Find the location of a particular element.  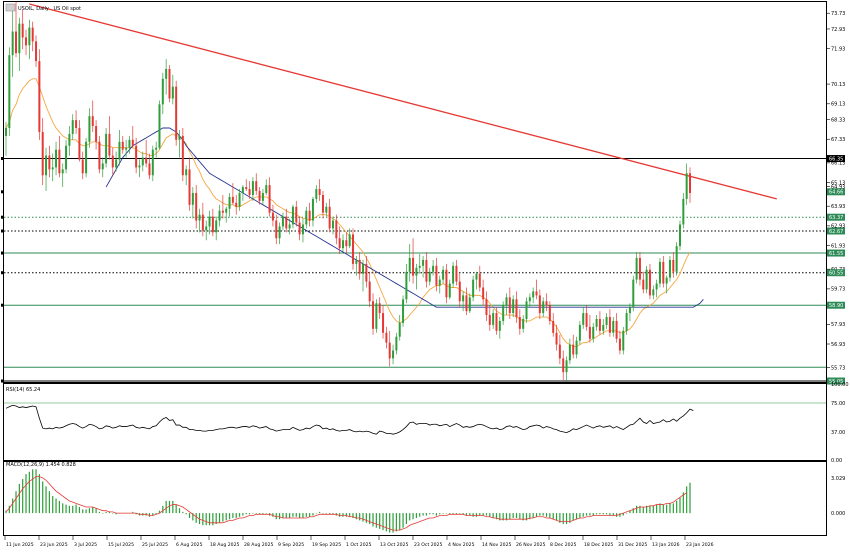

price-label: 55.05 is located at coordinates (836, 382).